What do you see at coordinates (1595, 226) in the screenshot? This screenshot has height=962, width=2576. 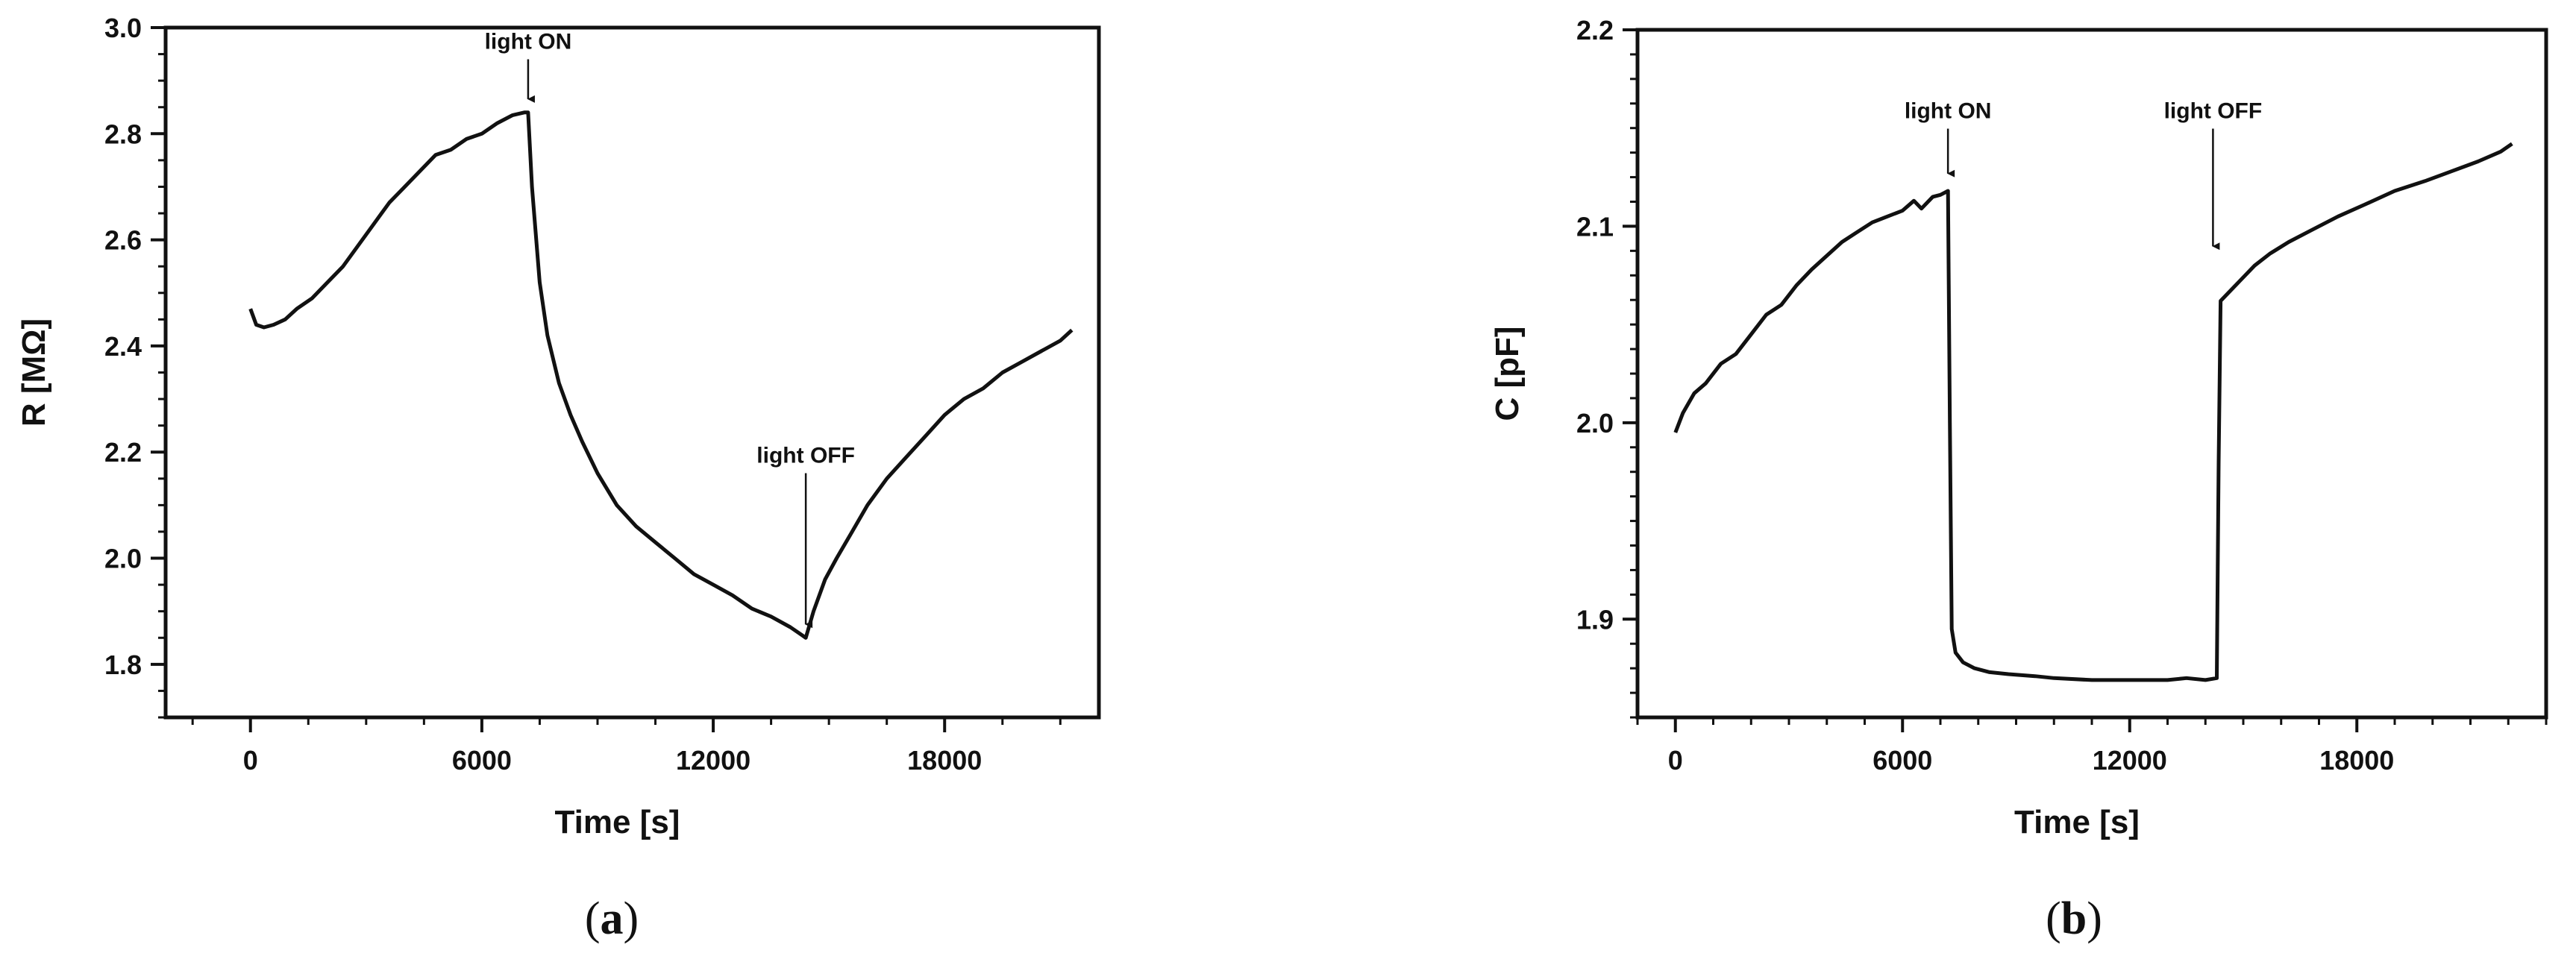 I see `y-tick-label: 2.1` at bounding box center [1595, 226].